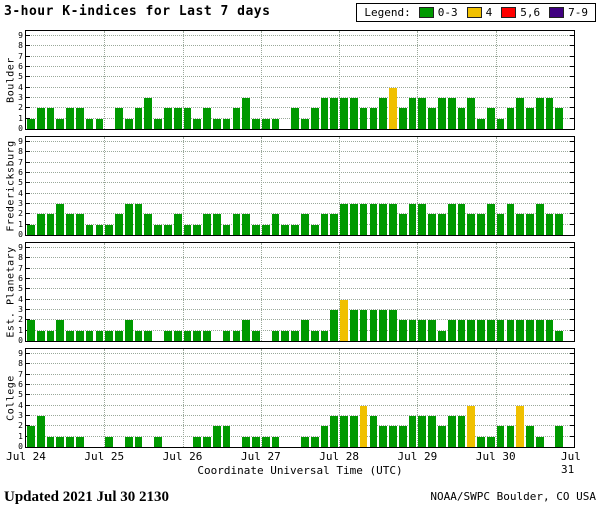 The width and height of the screenshot is (600, 510). Describe the element at coordinates (513, 496) in the screenshot. I see `credit-text: NOAA/SWPC Boulder, CO USA` at that location.